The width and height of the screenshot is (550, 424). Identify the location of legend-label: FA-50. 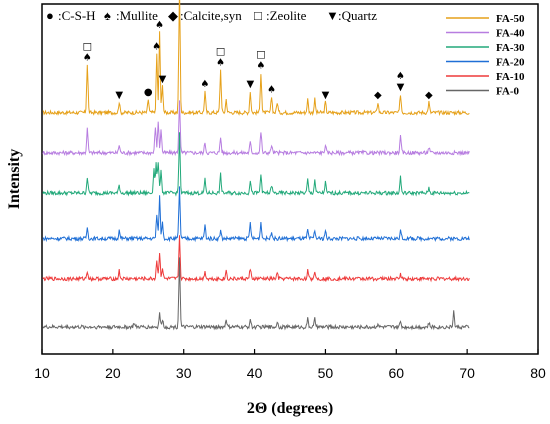
(510, 19).